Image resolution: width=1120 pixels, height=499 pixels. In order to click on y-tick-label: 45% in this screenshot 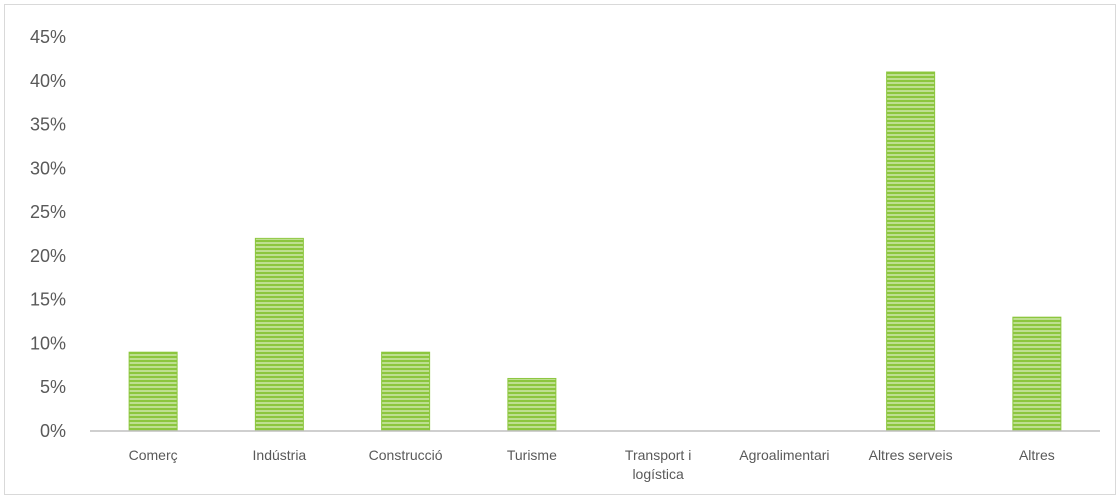, I will do `click(48, 37)`.